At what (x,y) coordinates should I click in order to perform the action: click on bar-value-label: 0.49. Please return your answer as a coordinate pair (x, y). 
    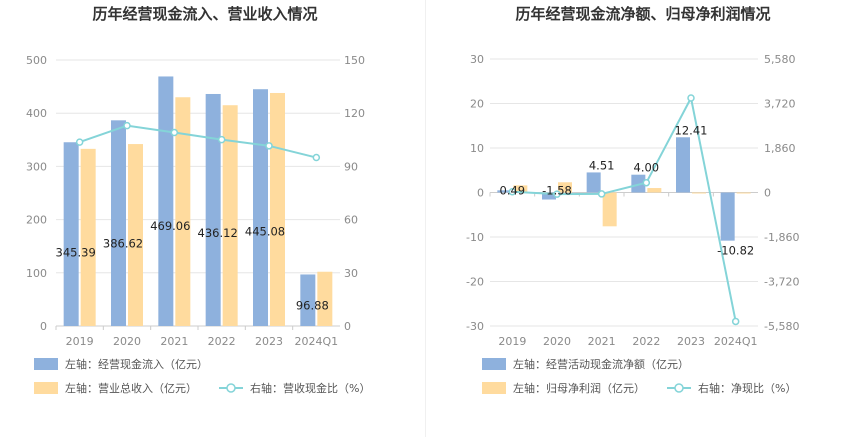
    Looking at the image, I should click on (513, 191).